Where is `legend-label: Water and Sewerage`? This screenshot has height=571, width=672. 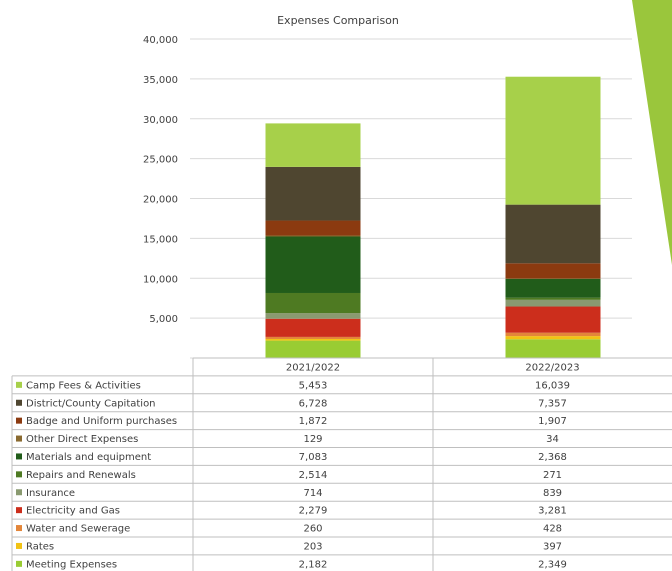
legend-label: Water and Sewerage is located at coordinates (78, 529).